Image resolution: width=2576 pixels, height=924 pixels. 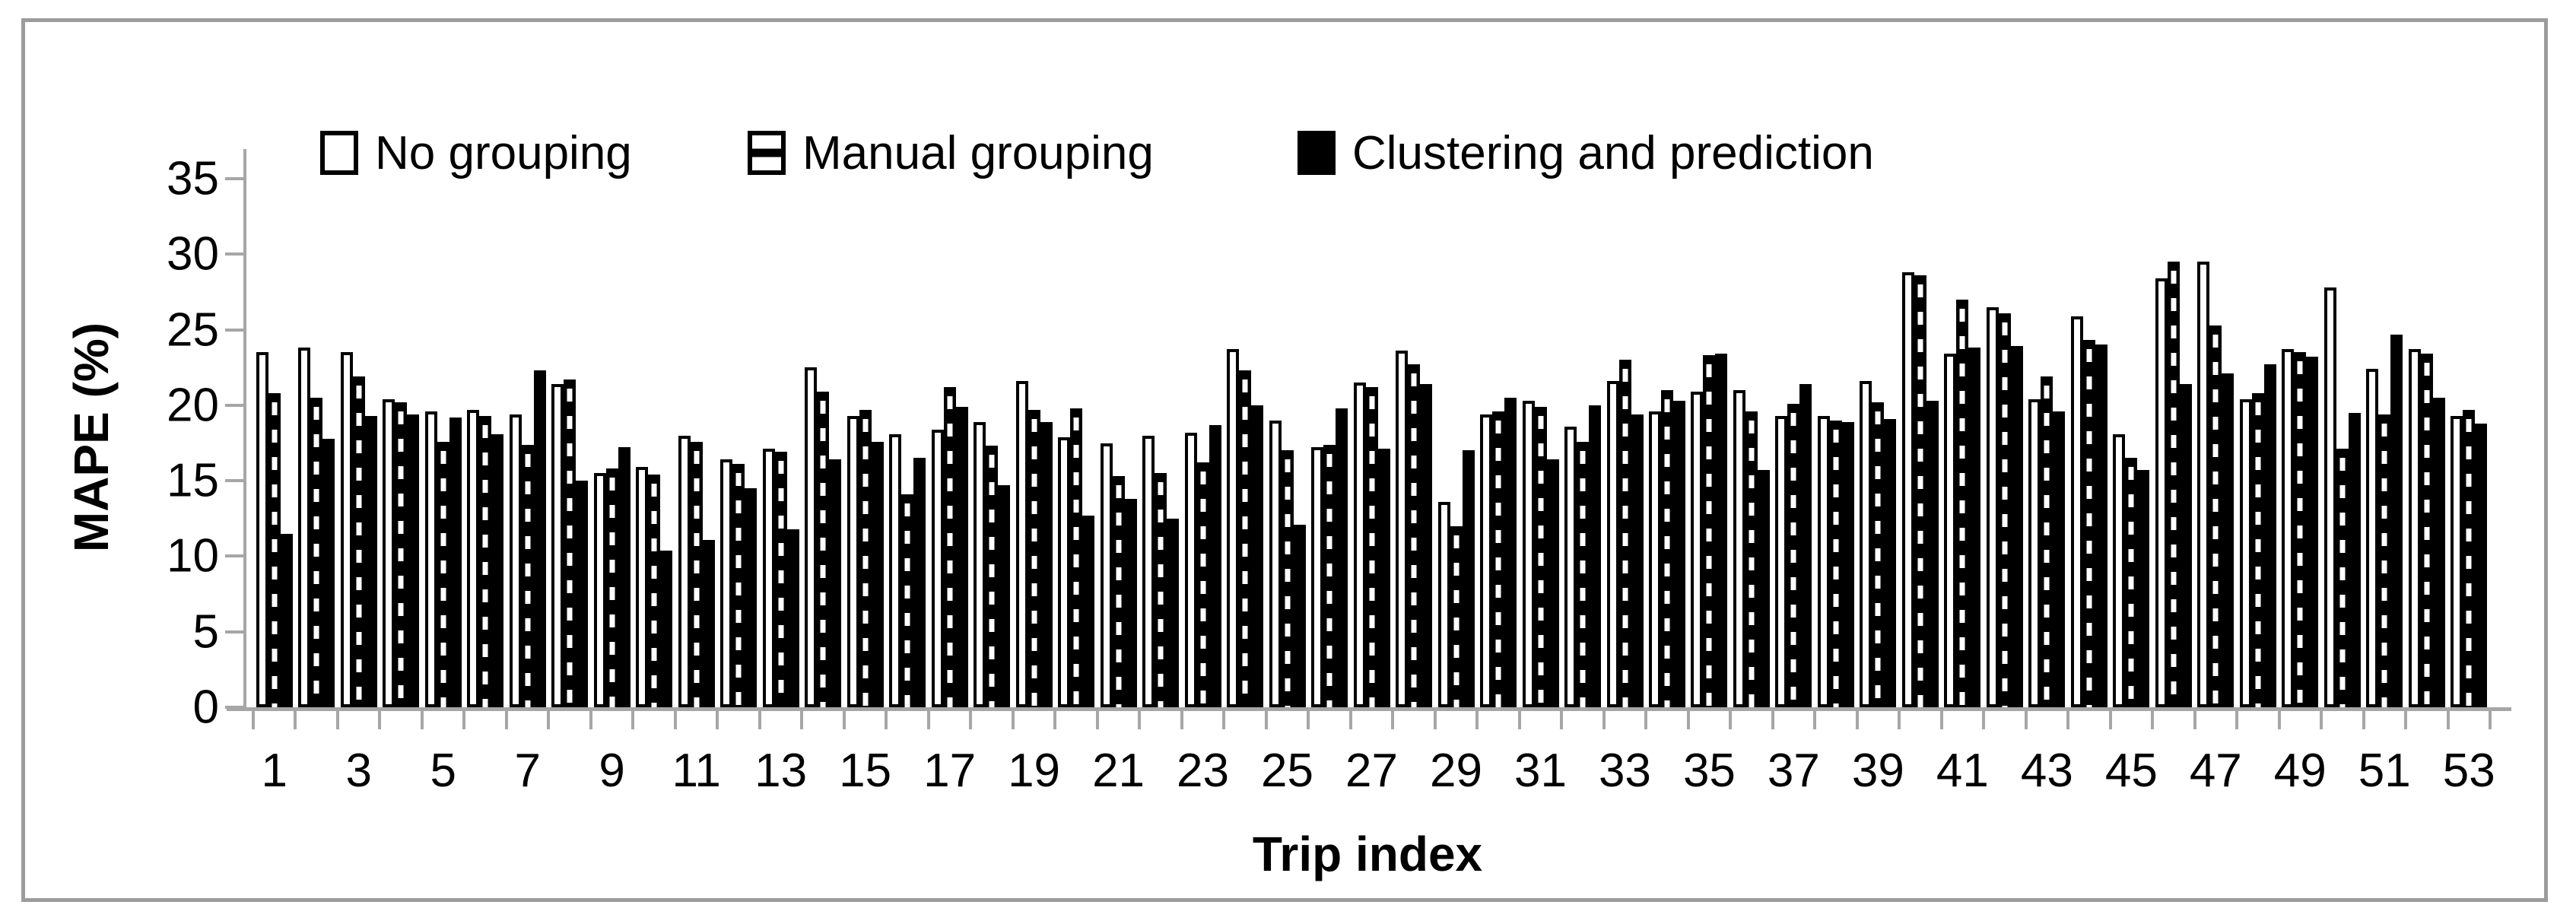 What do you see at coordinates (527, 771) in the screenshot?
I see `x-tick-label: 7` at bounding box center [527, 771].